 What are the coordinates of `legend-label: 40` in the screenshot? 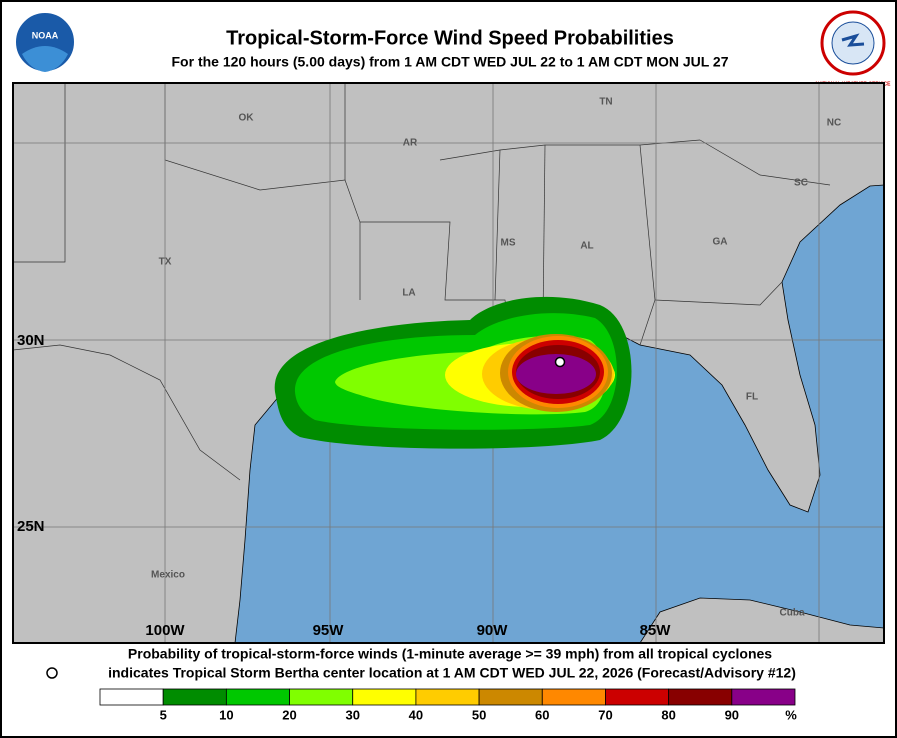 It's located at (416, 714).